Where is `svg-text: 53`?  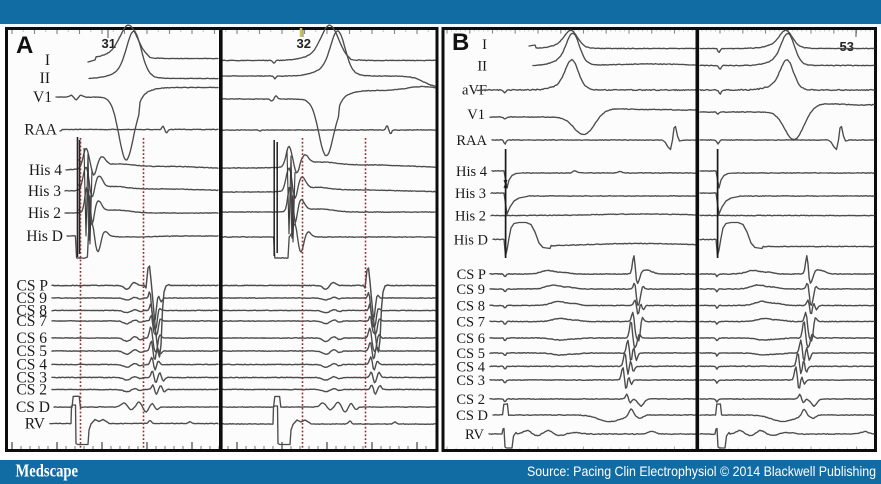 svg-text: 53 is located at coordinates (847, 46).